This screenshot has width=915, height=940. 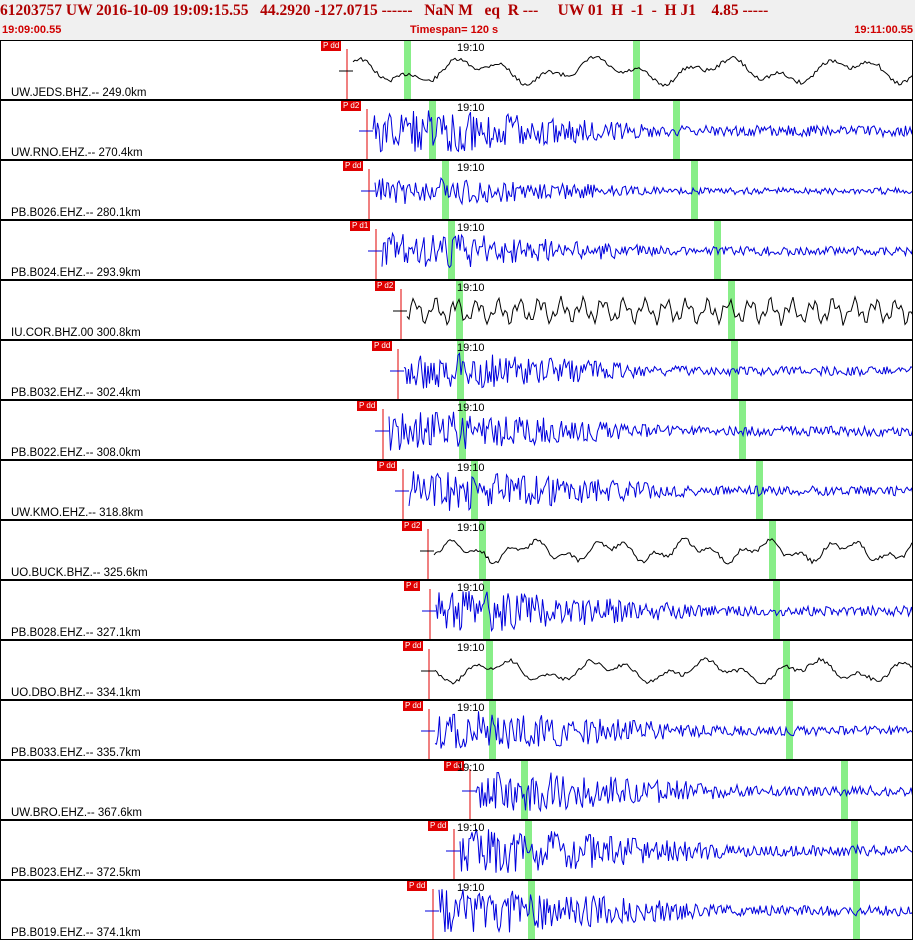 What do you see at coordinates (76, 333) in the screenshot?
I see `station-channel-label: IU.COR.BHZ.00 300.8km` at bounding box center [76, 333].